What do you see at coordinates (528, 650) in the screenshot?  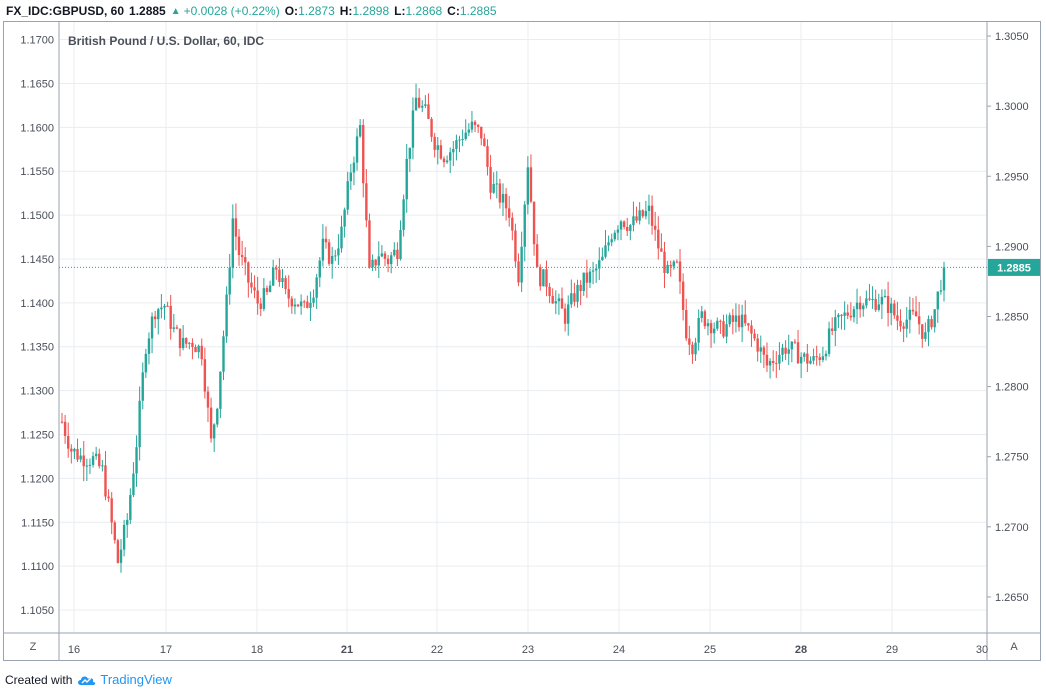 I see `time-axis: 16 17 18 21 22 23 24 25 28 29 30` at bounding box center [528, 650].